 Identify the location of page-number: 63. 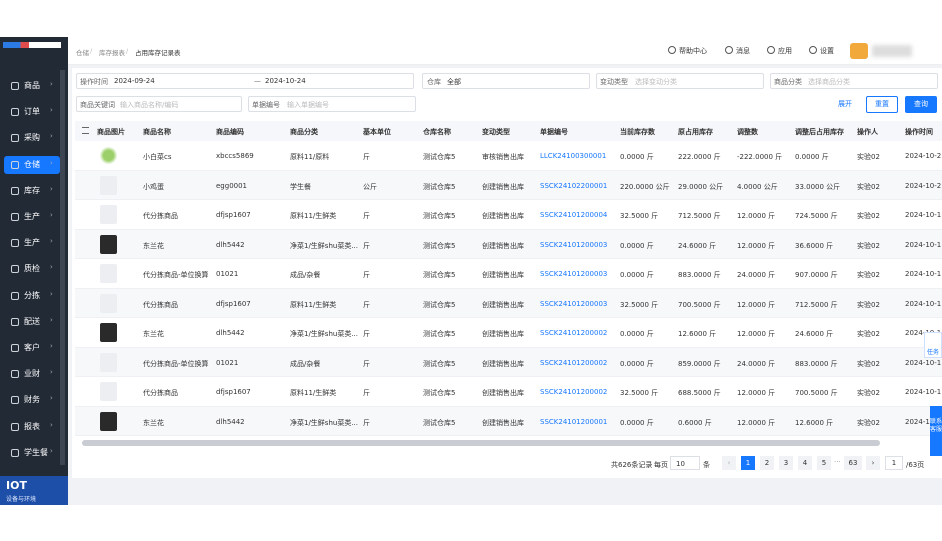
(853, 463).